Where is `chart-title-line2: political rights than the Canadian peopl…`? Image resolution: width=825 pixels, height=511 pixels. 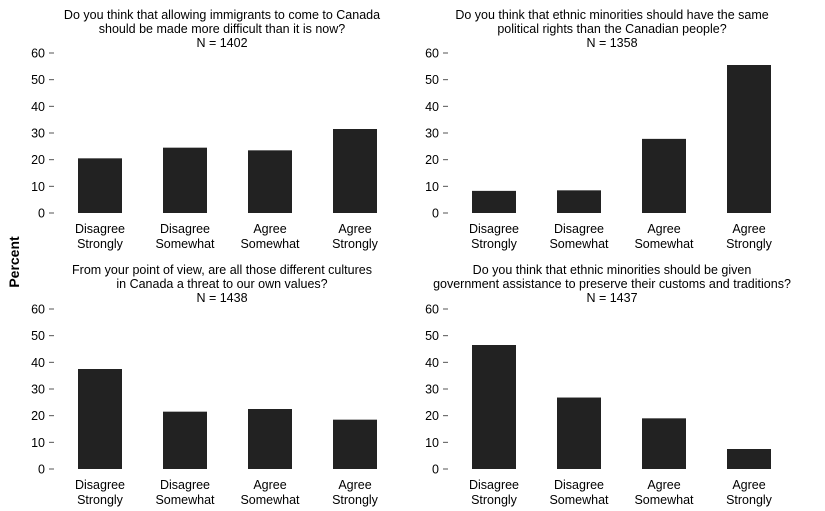
chart-title-line2: political rights than the Canadian peopl… is located at coordinates (611, 29).